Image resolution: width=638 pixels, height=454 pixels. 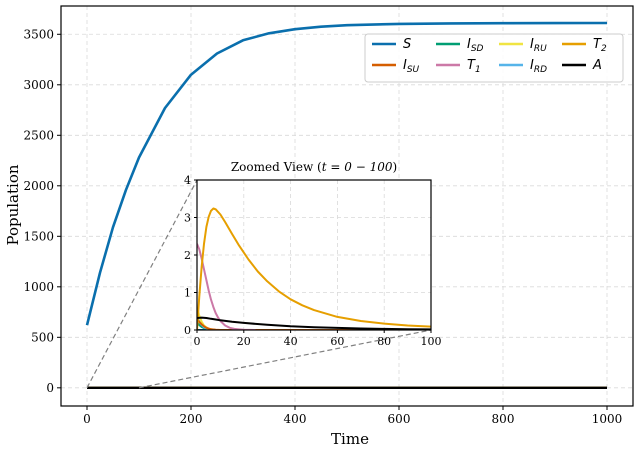 What do you see at coordinates (50, 388) in the screenshot?
I see `main-y-tick-label: 0` at bounding box center [50, 388].